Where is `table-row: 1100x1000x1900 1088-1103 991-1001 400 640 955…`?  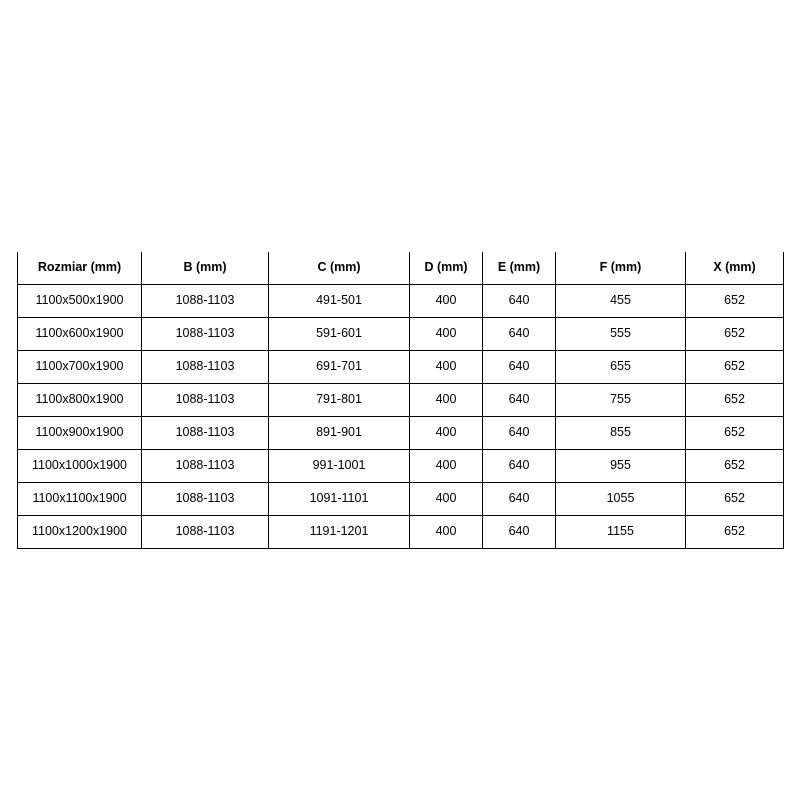 table-row: 1100x1000x1900 1088-1103 991-1001 400 640 955… is located at coordinates (400, 466).